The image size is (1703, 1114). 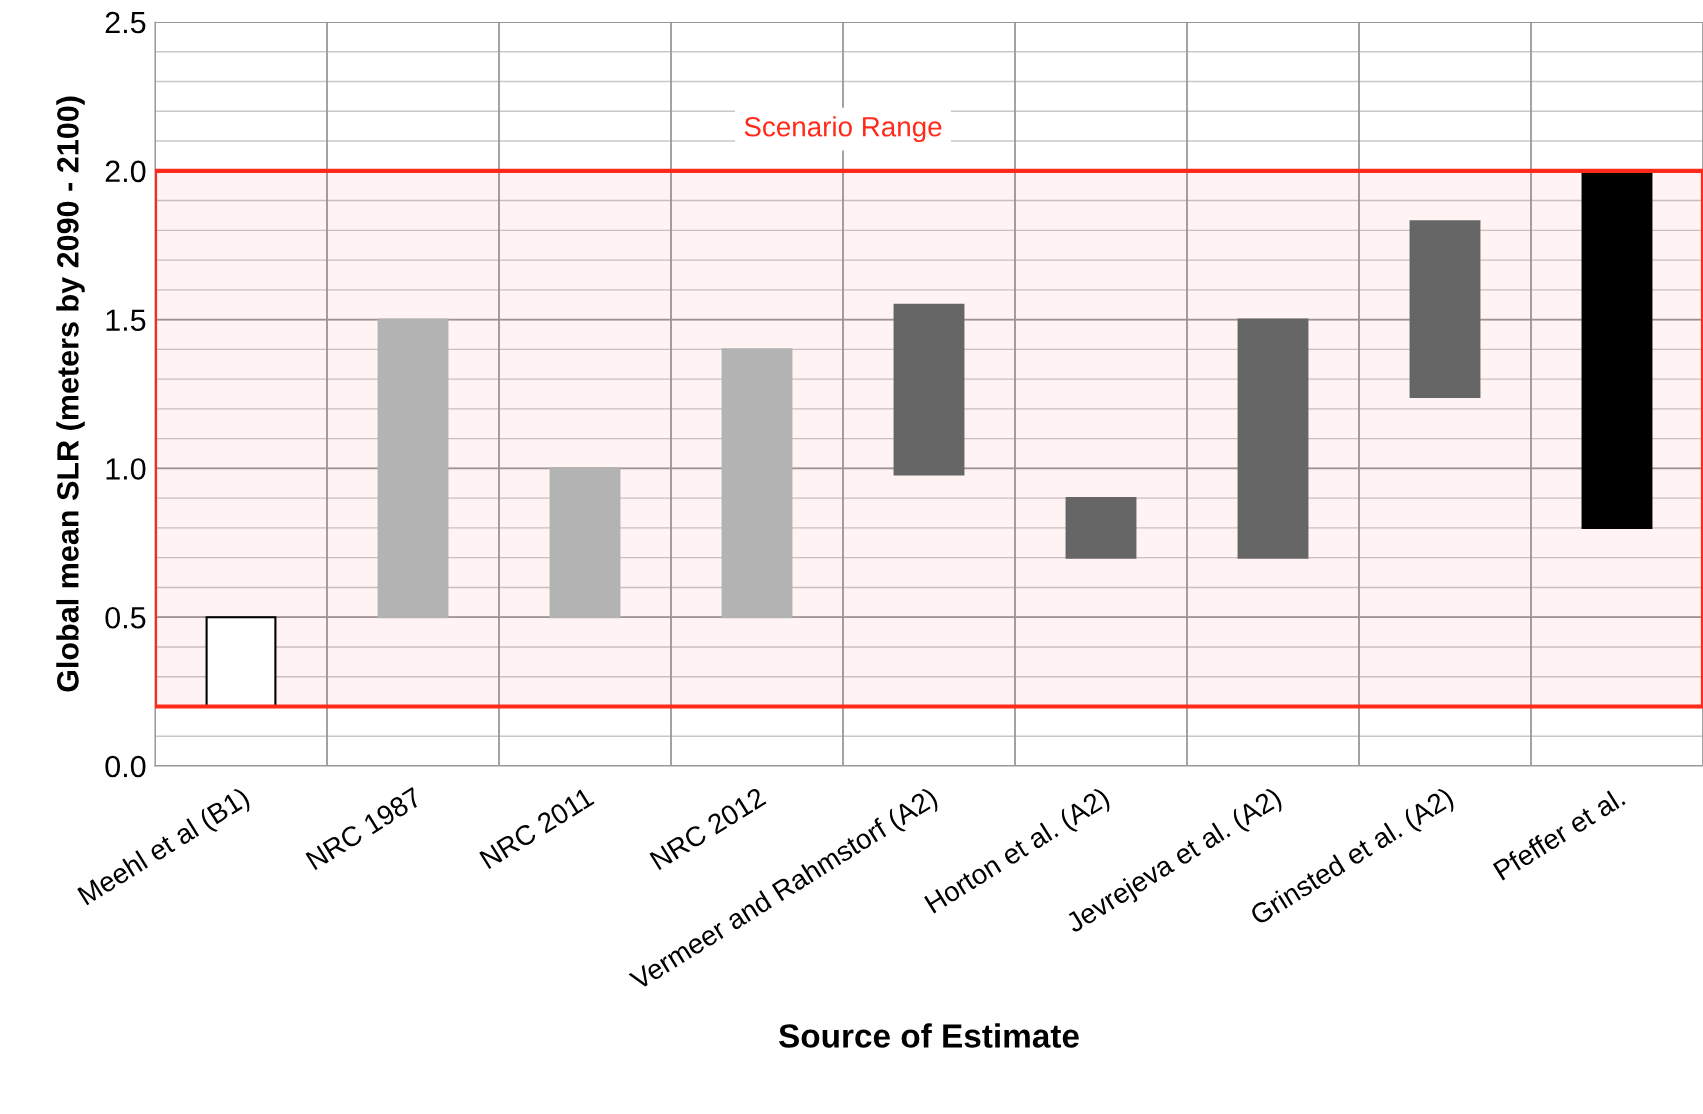 I want to click on y-tick-label: 2.0, so click(x=125, y=171).